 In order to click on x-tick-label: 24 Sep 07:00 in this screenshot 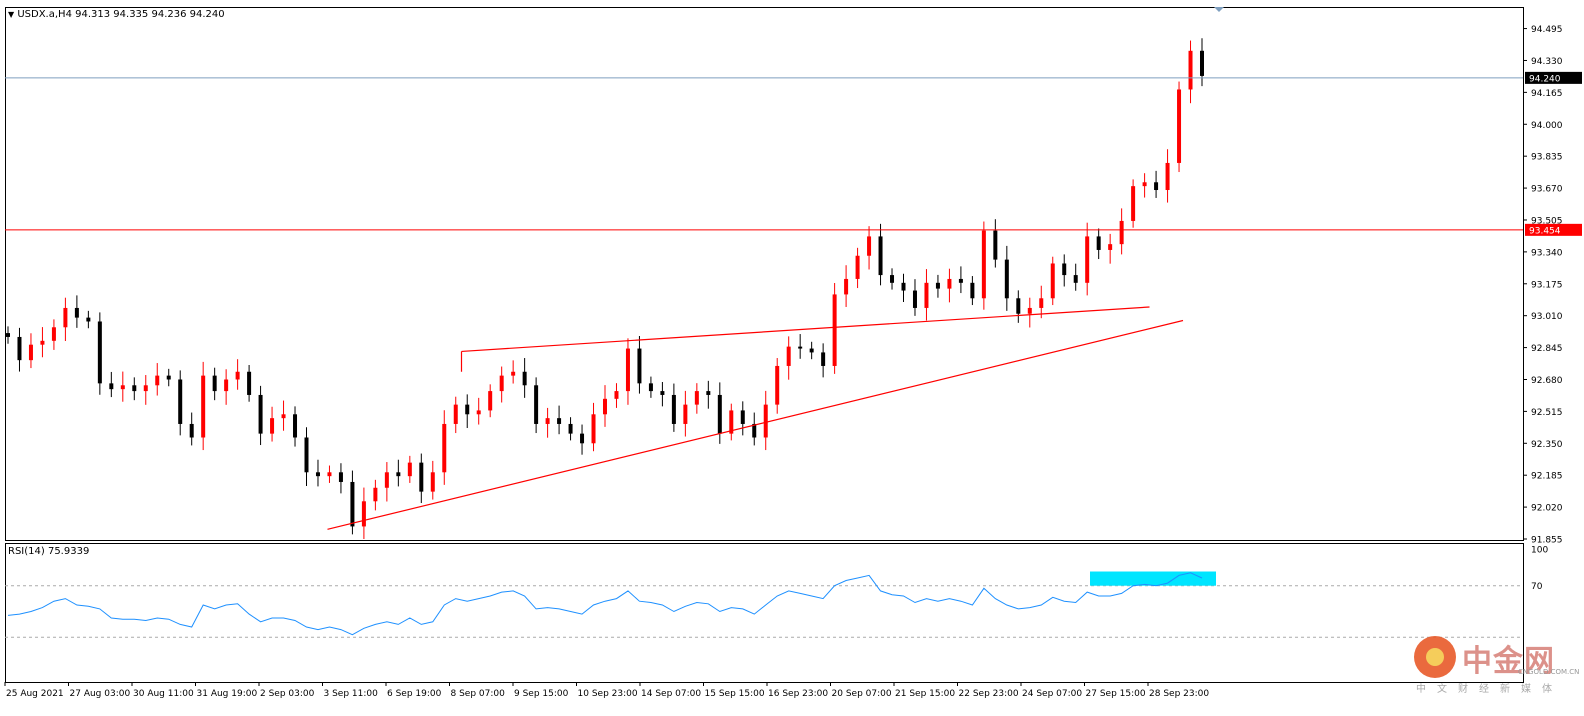, I will do `click(1052, 694)`.